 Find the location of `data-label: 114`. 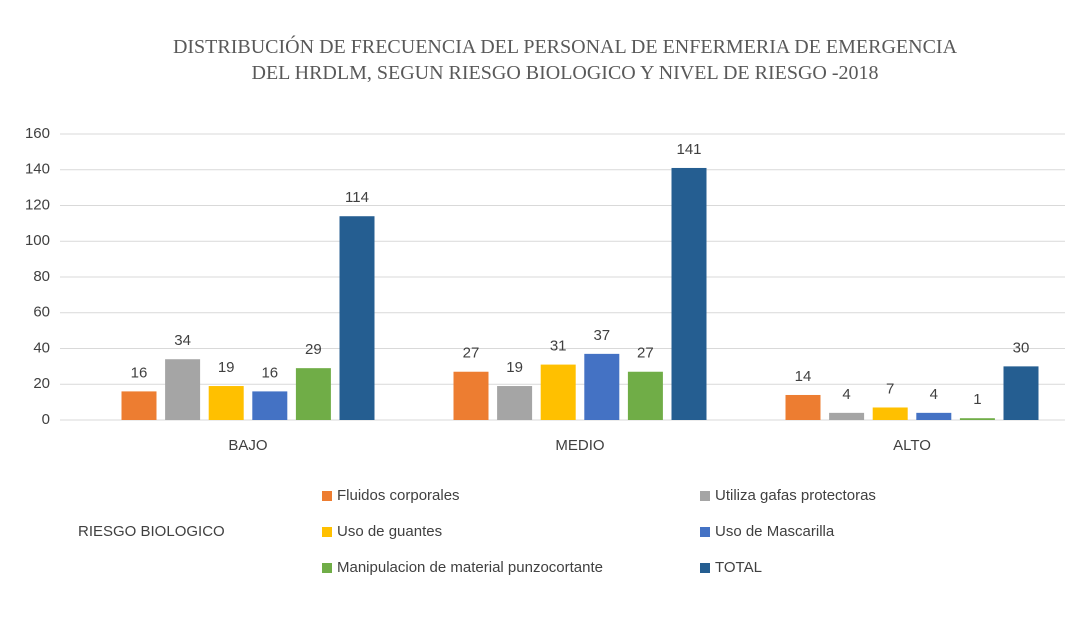

data-label: 114 is located at coordinates (357, 197).